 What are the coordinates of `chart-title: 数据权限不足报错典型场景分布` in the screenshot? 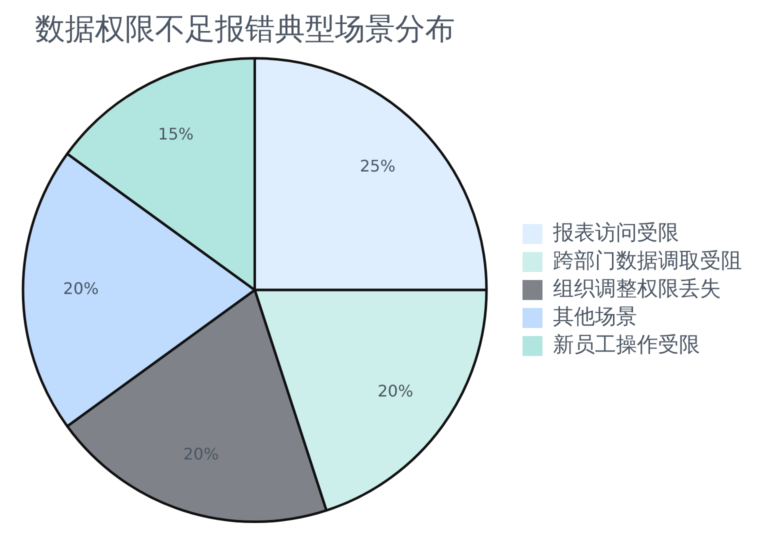 It's located at (245, 30).